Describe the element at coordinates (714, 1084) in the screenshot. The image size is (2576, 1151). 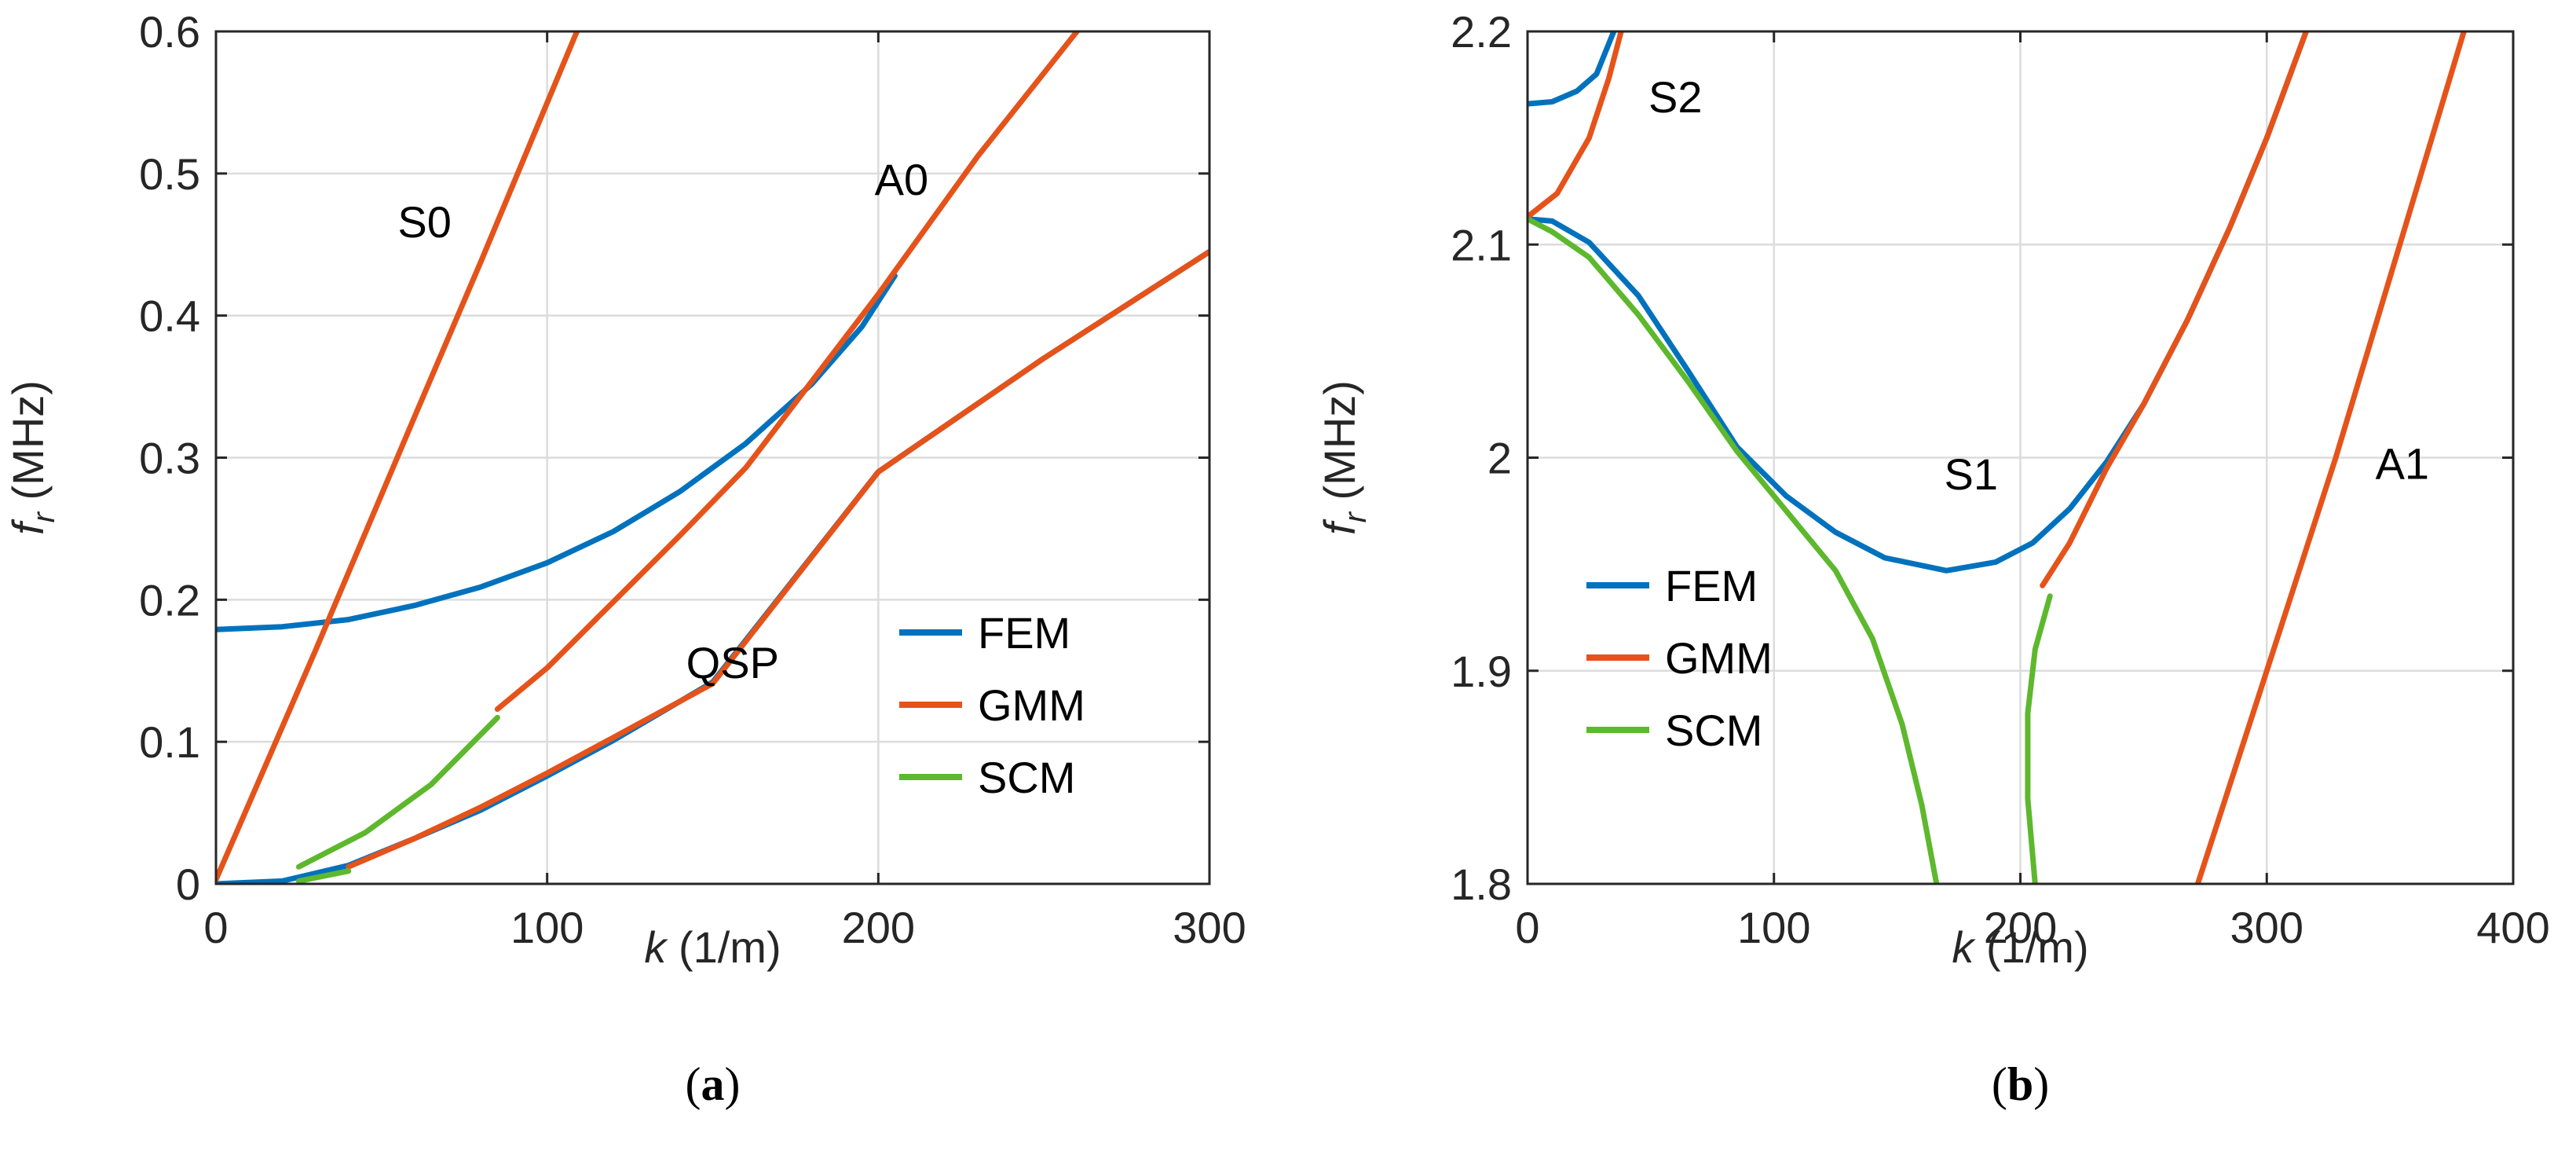
I see `panel-label: (a)` at that location.